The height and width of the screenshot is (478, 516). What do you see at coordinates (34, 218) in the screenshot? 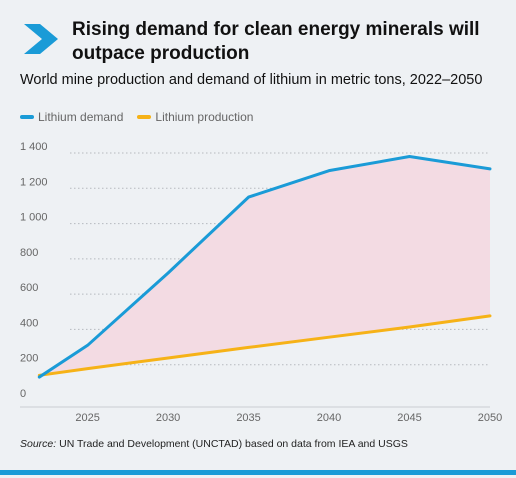
I see `y-tick-label: 1 000` at bounding box center [34, 218].